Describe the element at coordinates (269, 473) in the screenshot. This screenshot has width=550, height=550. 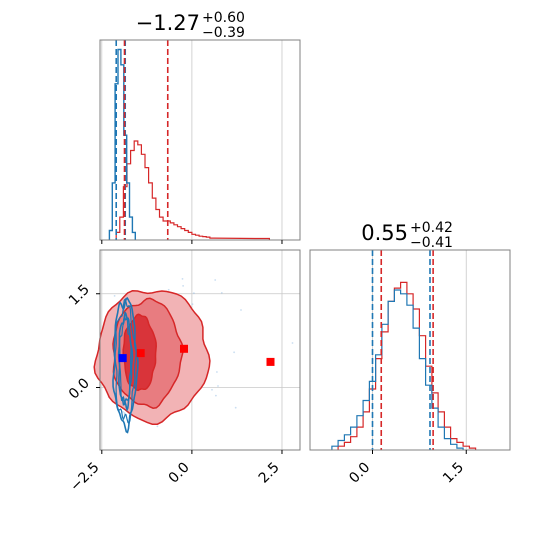
I see `x-tick-label: 2.5` at that location.